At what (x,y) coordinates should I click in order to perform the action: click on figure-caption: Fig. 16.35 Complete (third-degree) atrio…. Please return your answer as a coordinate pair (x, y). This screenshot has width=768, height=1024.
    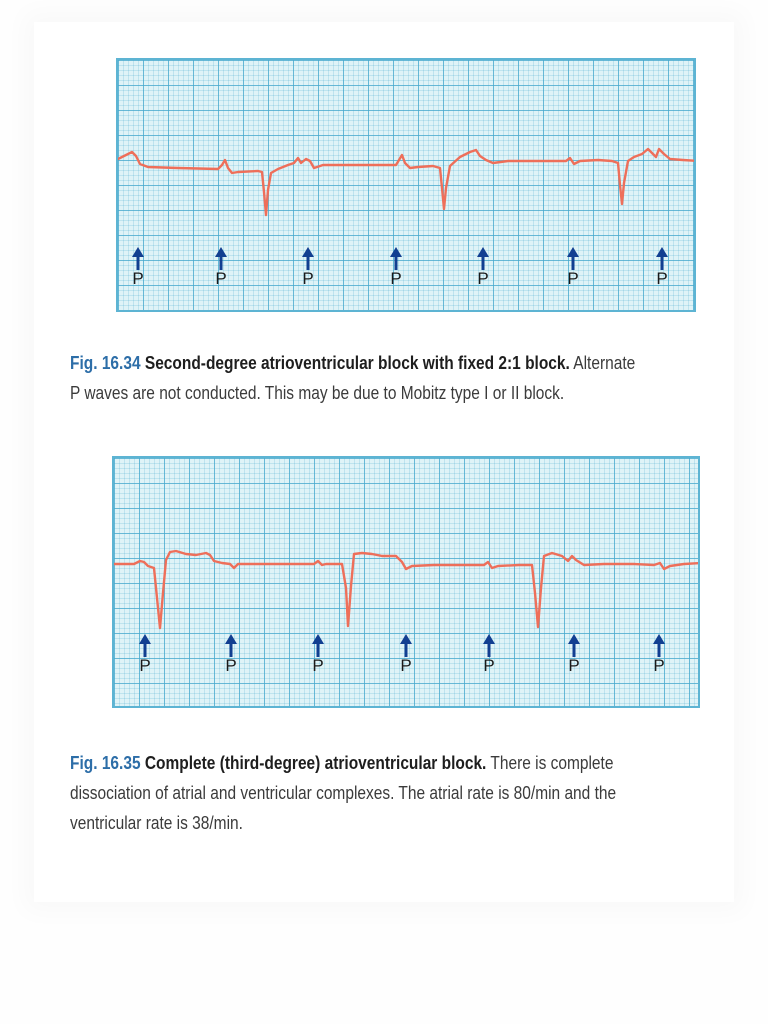
    Looking at the image, I should click on (362, 793).